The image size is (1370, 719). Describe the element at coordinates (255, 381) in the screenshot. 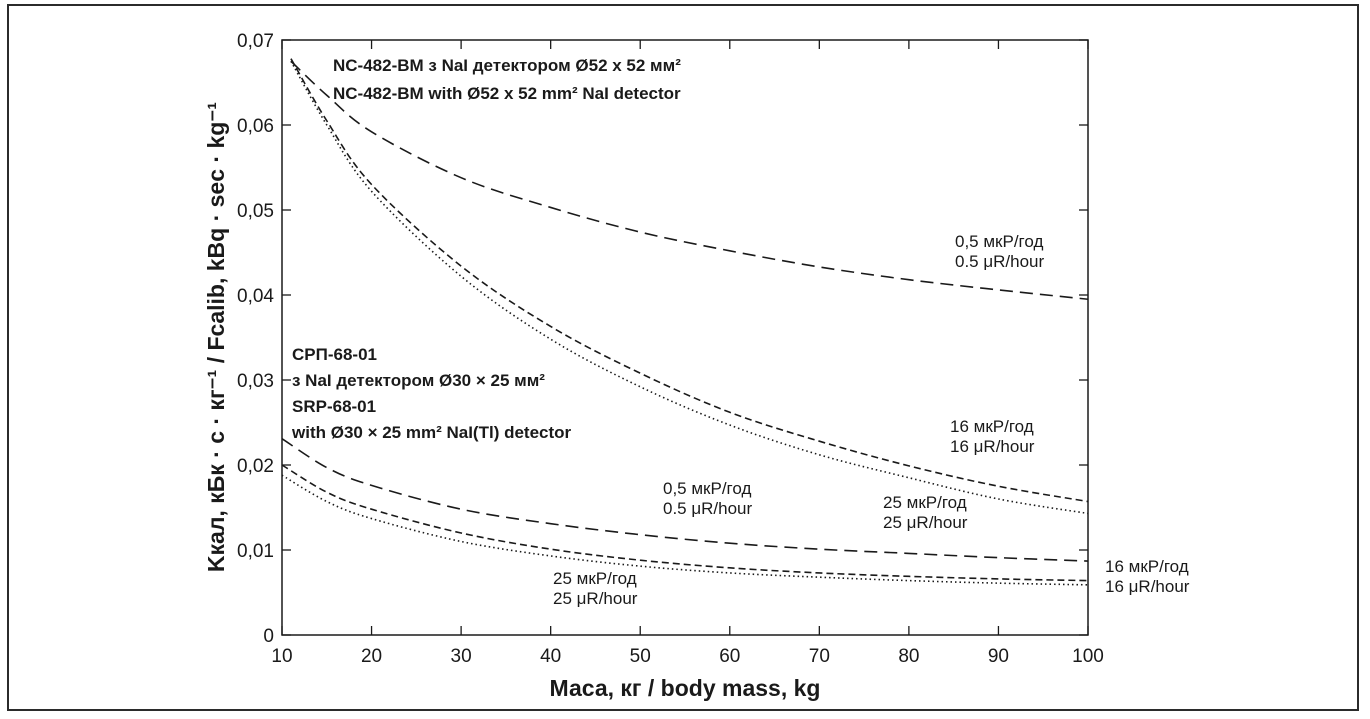

I see `y-tick-label: 0,03` at that location.